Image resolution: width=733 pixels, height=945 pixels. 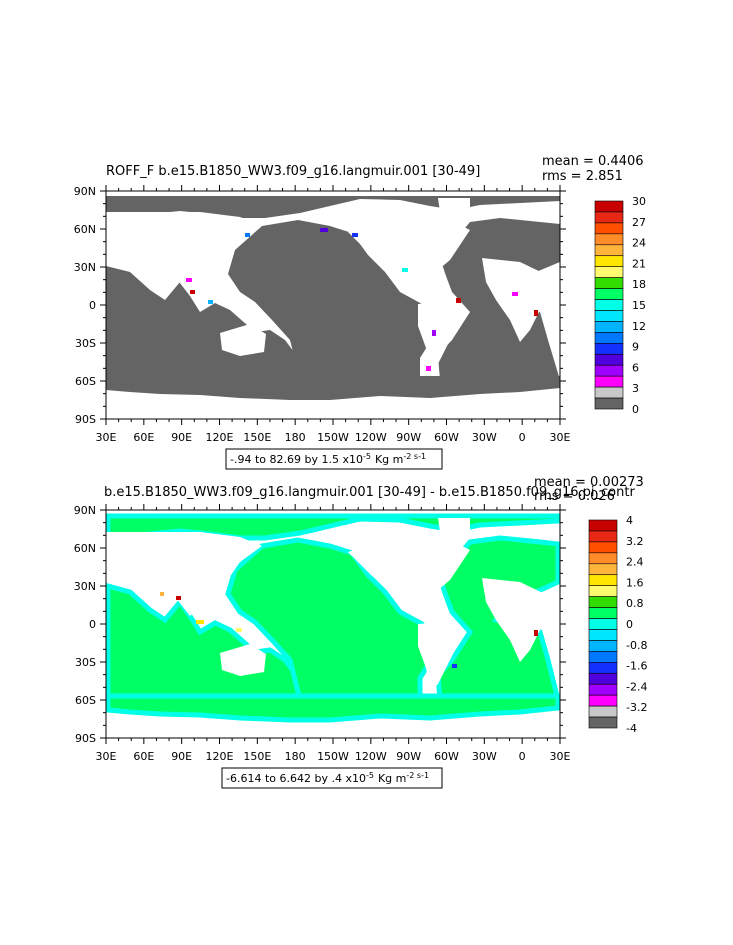 I want to click on map-1-coastal-highlights, so click(x=362, y=299).